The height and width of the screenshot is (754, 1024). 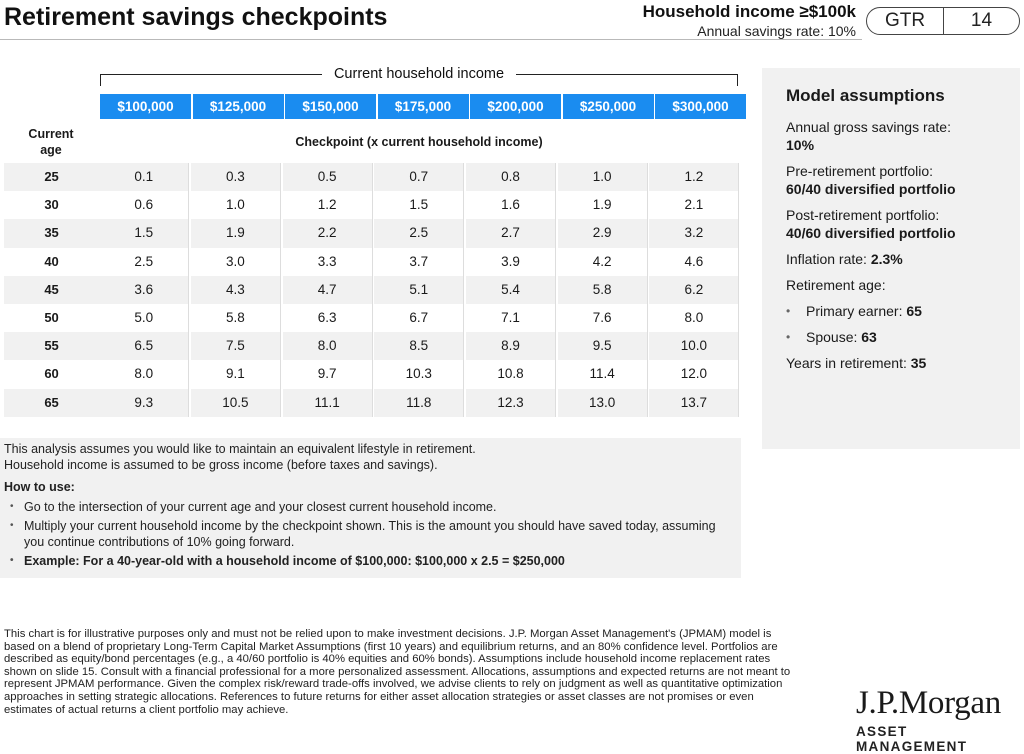 I want to click on checkpoint-cell: 3.6, so click(x=144, y=289).